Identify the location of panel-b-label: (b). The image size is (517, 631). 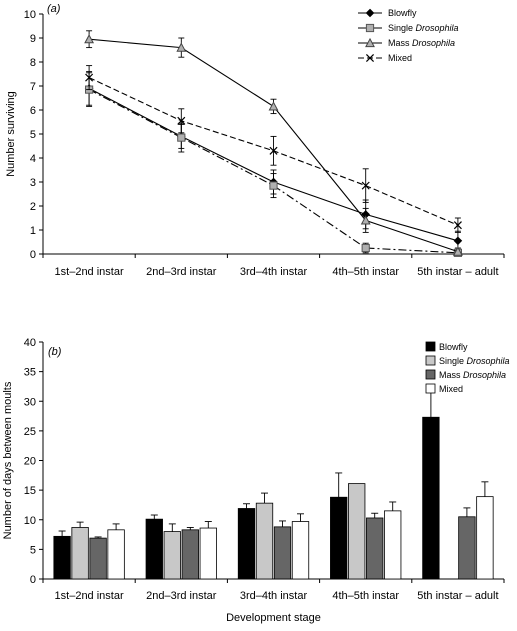
(55, 352).